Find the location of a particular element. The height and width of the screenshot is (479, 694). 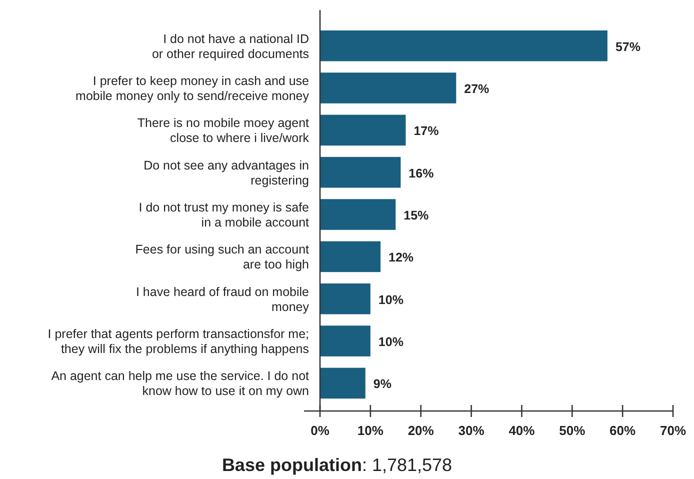

data-label: 9% is located at coordinates (382, 384).